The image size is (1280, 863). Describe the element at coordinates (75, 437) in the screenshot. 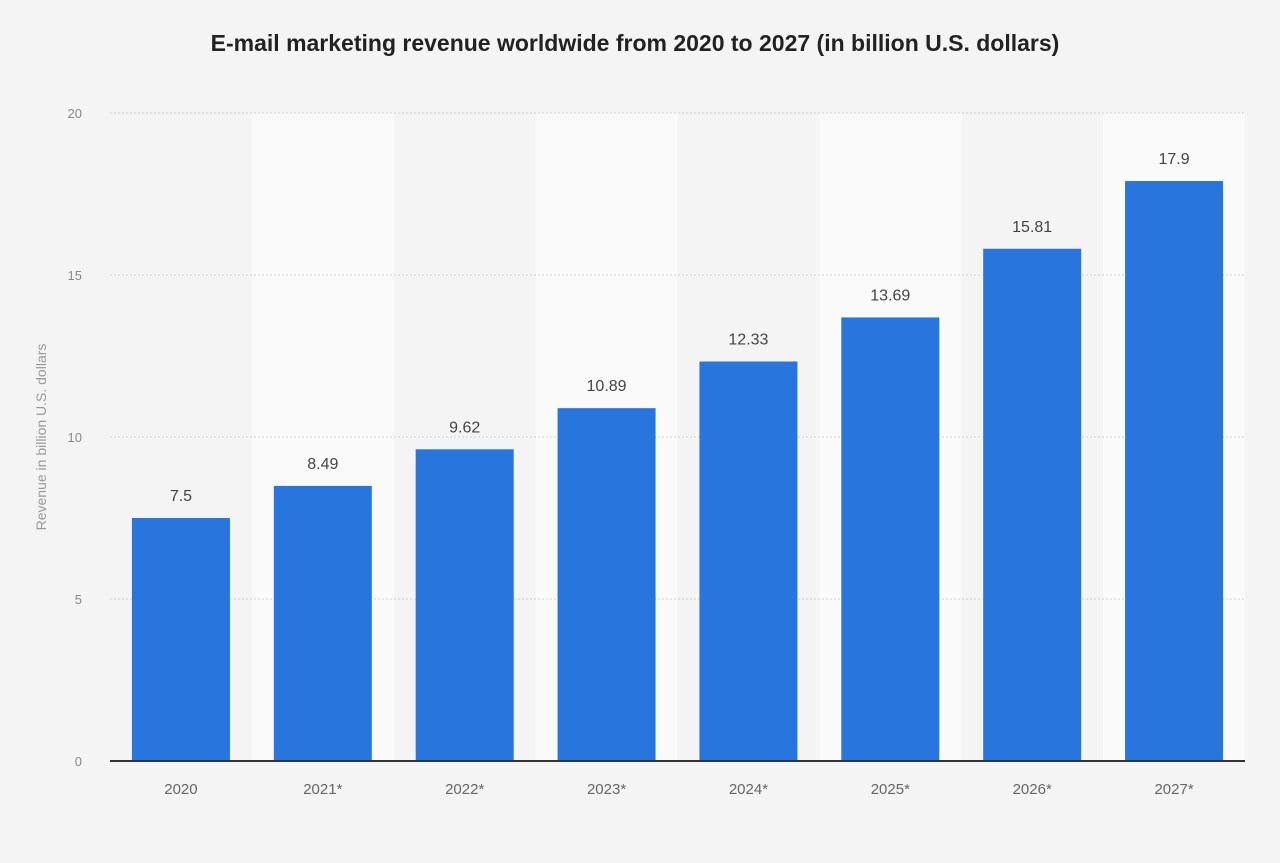

I see `y-tick-label: 10` at that location.